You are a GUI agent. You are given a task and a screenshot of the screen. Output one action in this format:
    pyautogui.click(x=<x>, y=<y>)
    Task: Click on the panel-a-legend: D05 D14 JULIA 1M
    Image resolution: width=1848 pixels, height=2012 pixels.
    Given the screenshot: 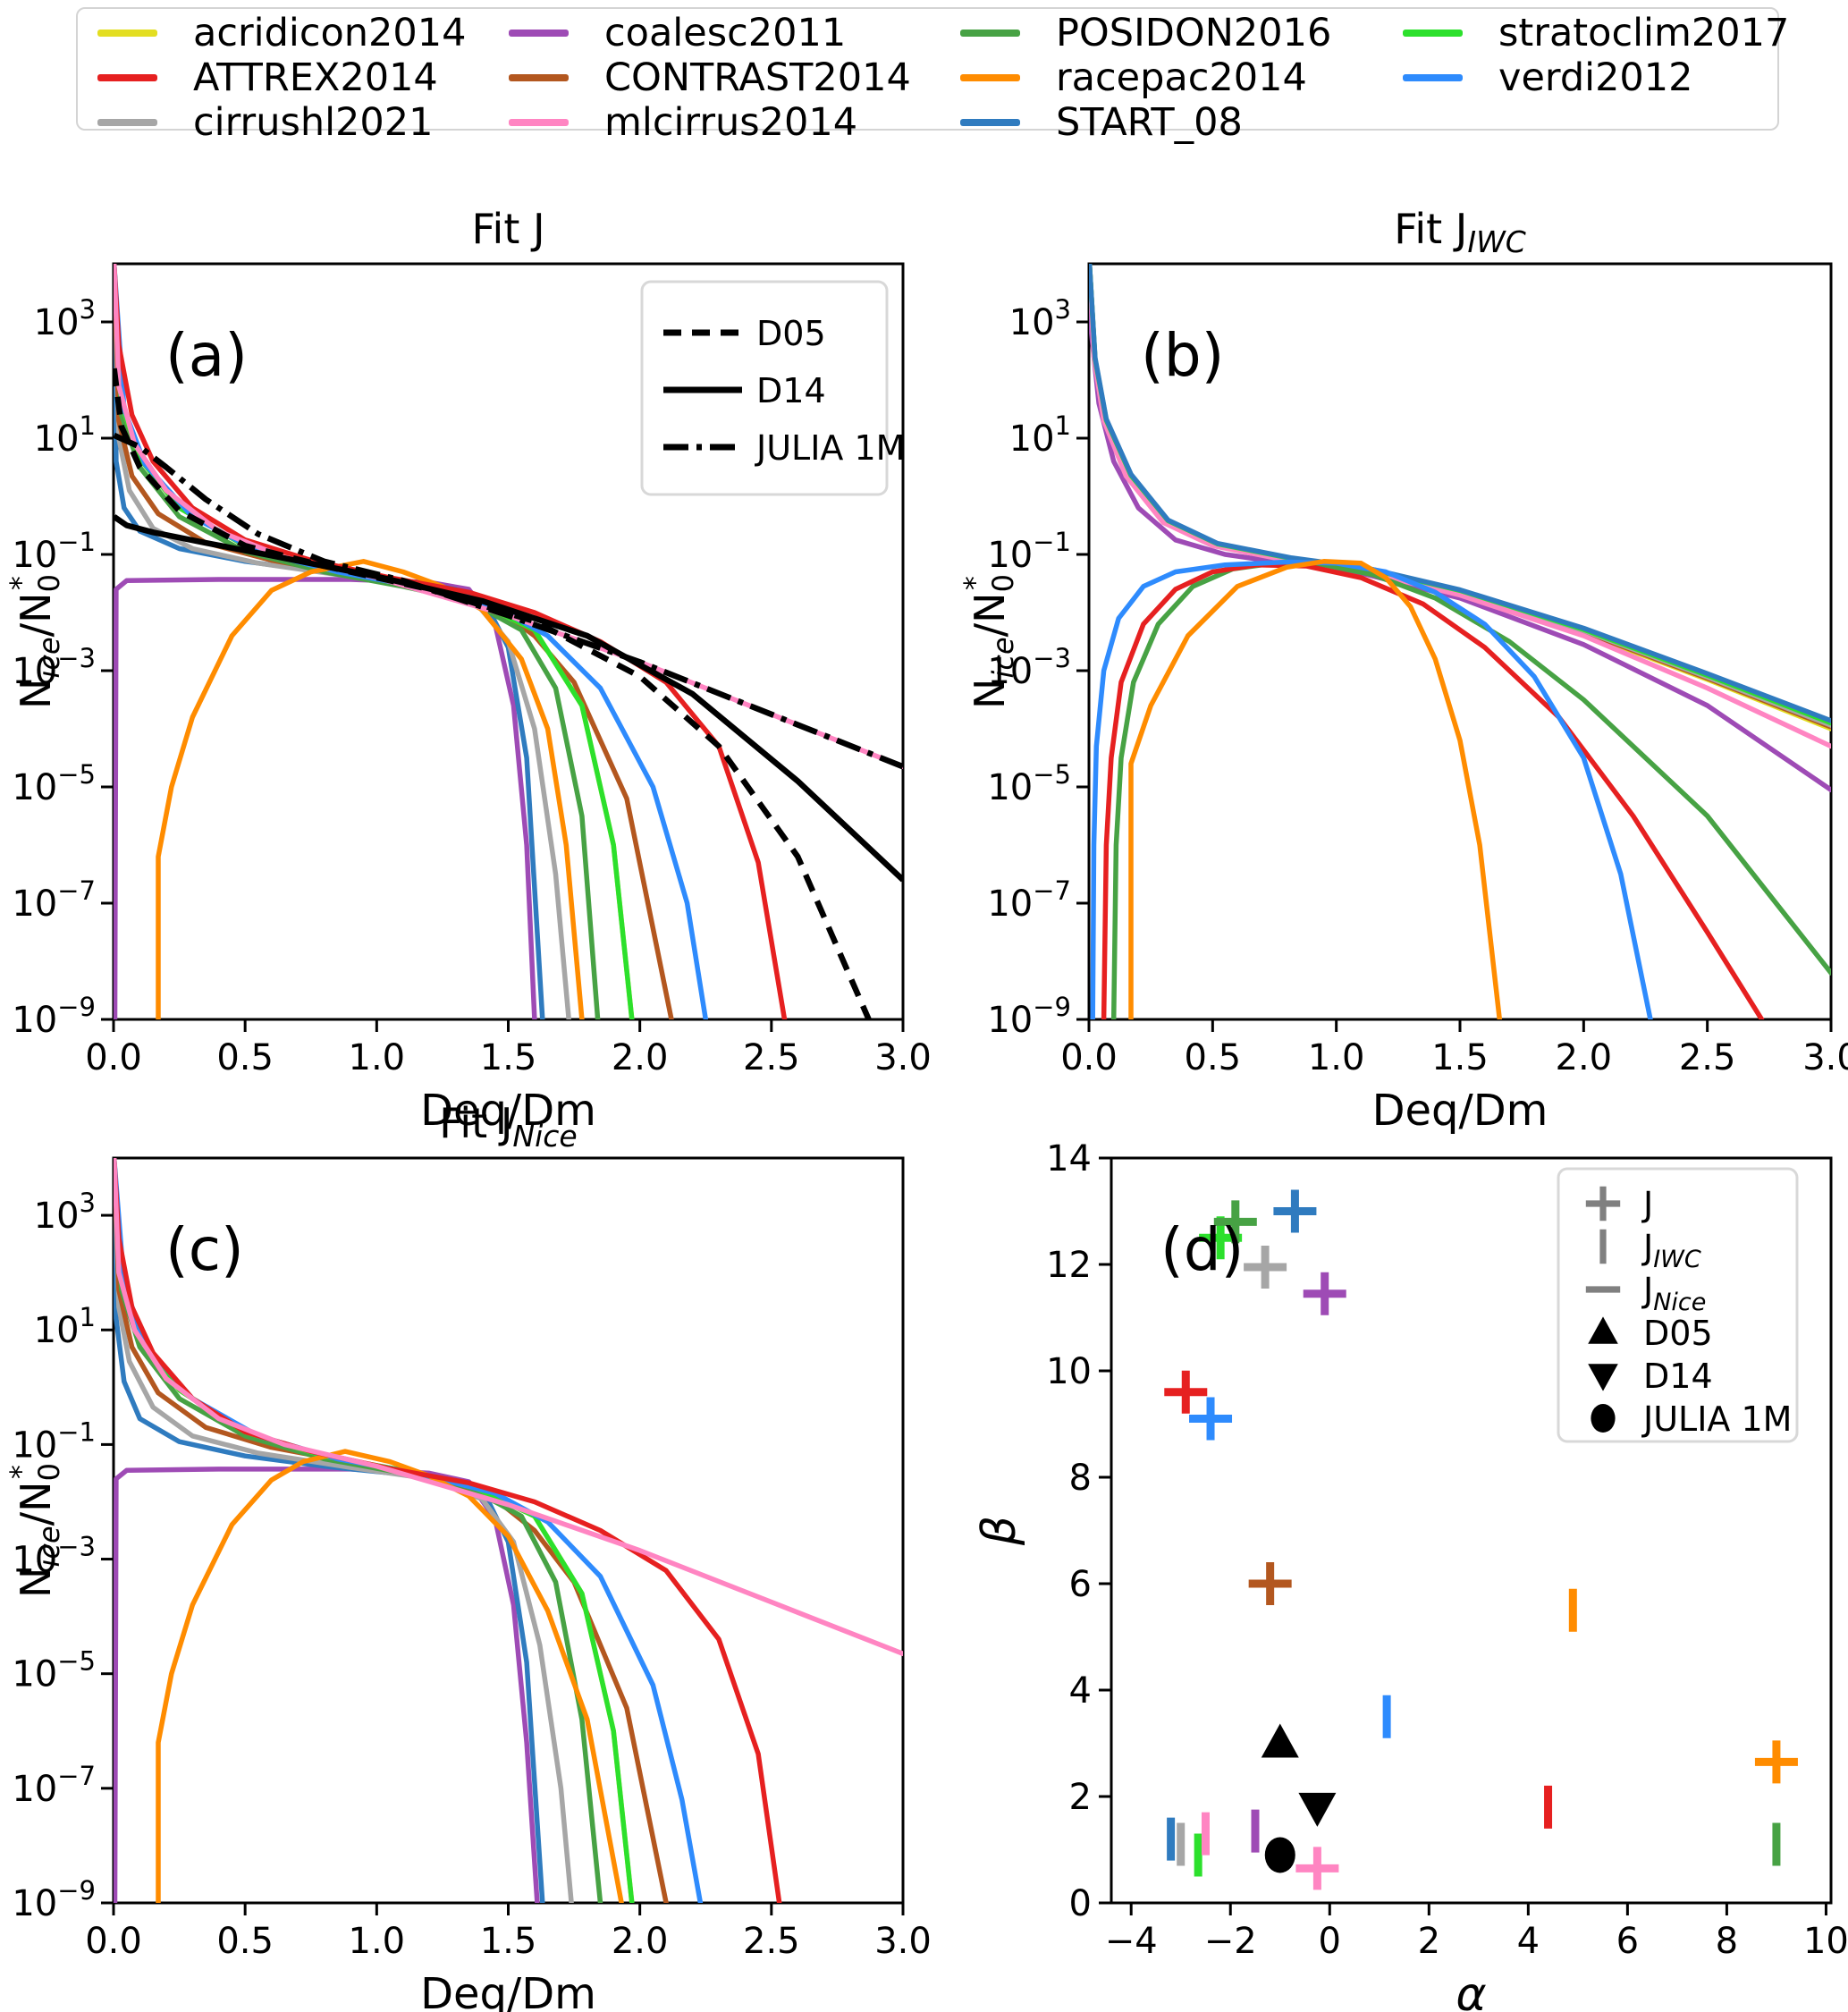 What is the action you would take?
    pyautogui.click(x=772, y=388)
    